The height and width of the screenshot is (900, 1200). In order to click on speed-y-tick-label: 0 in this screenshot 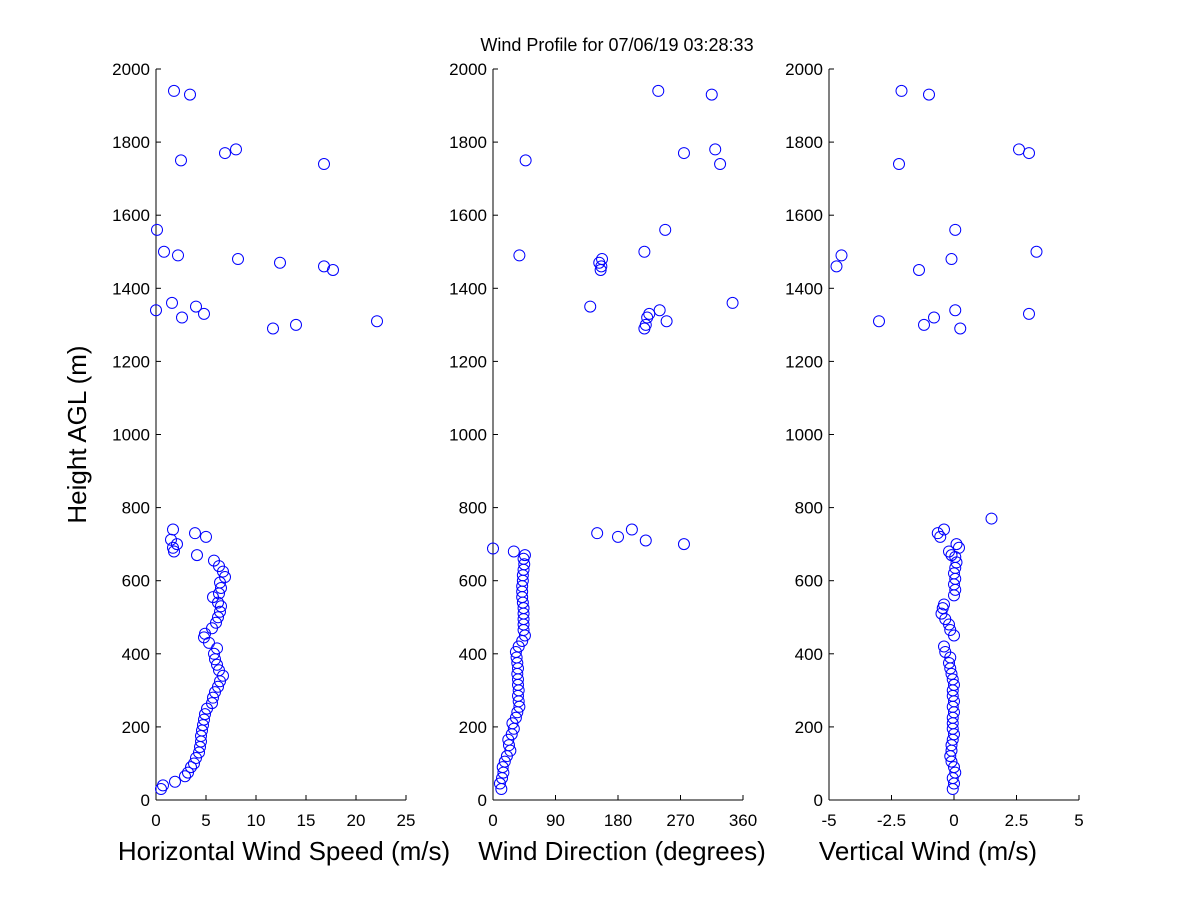, I will do `click(145, 800)`.